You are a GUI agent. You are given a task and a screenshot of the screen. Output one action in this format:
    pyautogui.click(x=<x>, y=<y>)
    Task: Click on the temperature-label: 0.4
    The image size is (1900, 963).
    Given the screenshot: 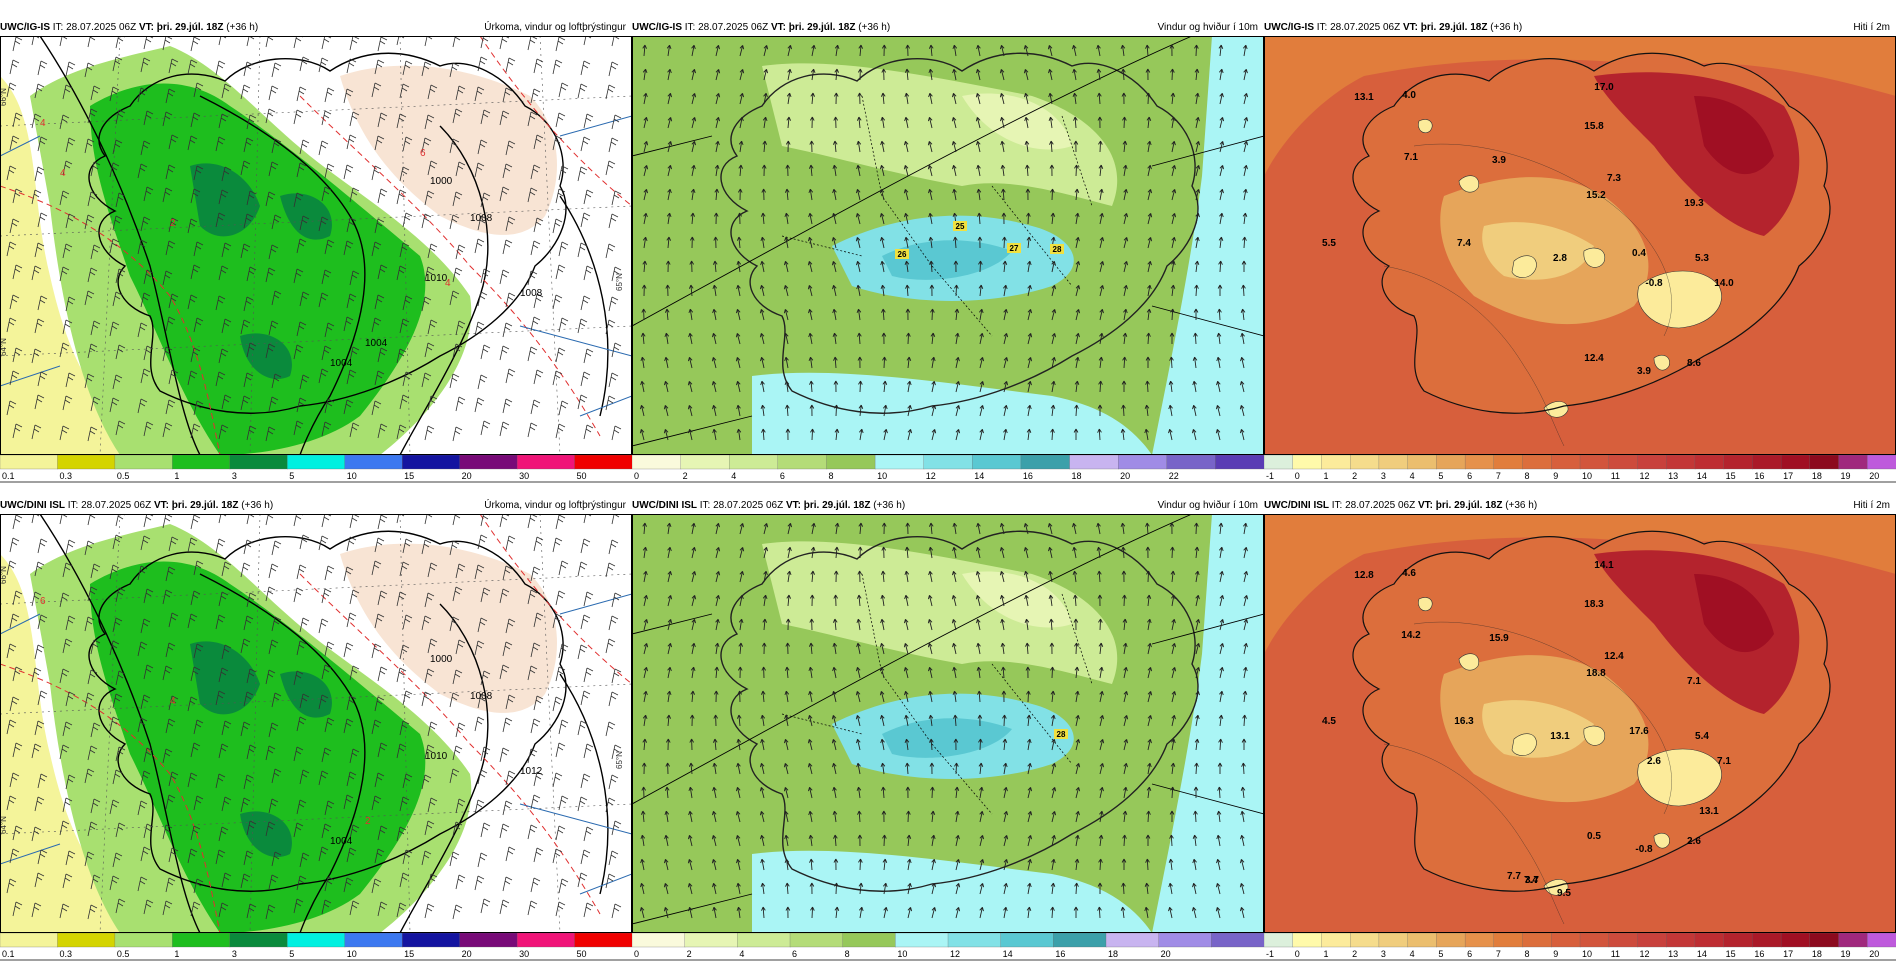 What is the action you would take?
    pyautogui.click(x=1639, y=253)
    